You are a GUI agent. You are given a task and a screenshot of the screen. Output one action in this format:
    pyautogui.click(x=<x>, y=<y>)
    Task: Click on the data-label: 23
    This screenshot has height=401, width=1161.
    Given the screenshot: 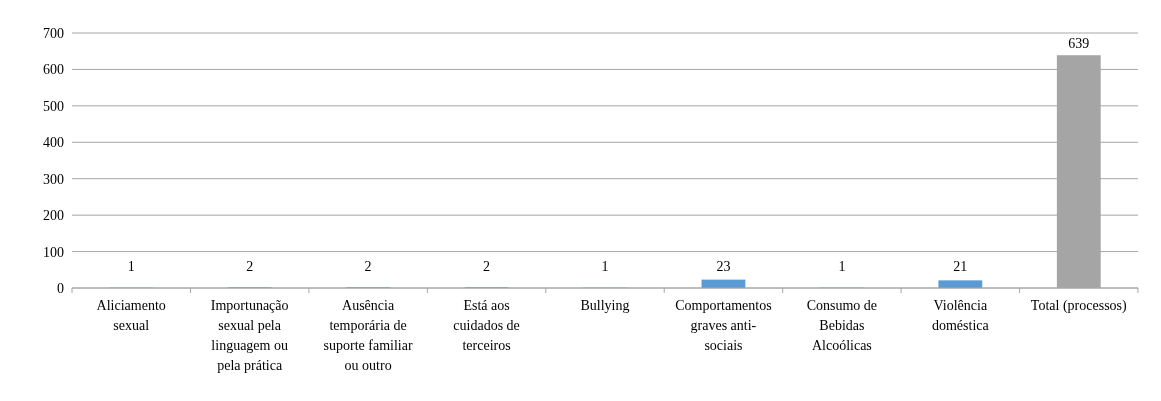 What is the action you would take?
    pyautogui.click(x=723, y=266)
    